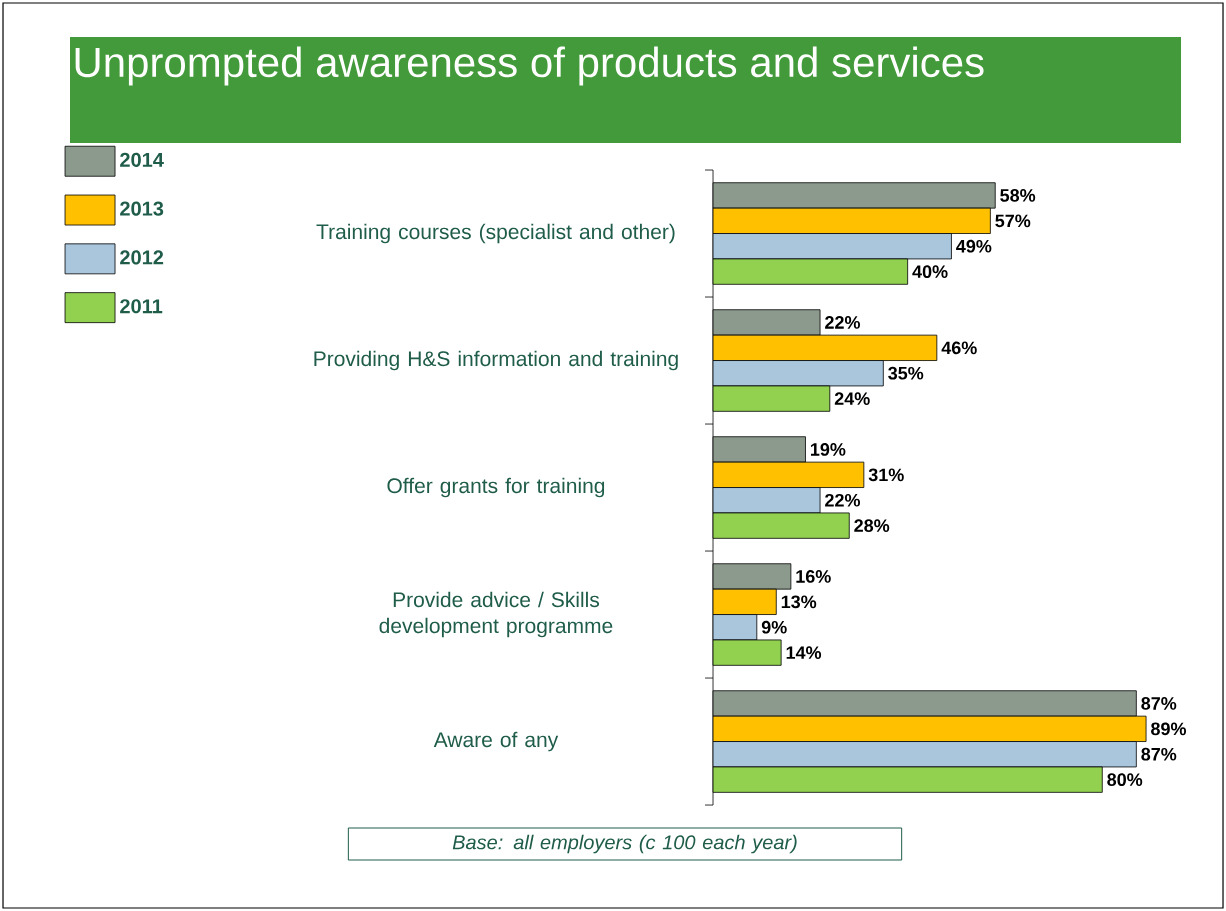  Describe the element at coordinates (813, 576) in the screenshot. I see `data-label: 16%` at that location.